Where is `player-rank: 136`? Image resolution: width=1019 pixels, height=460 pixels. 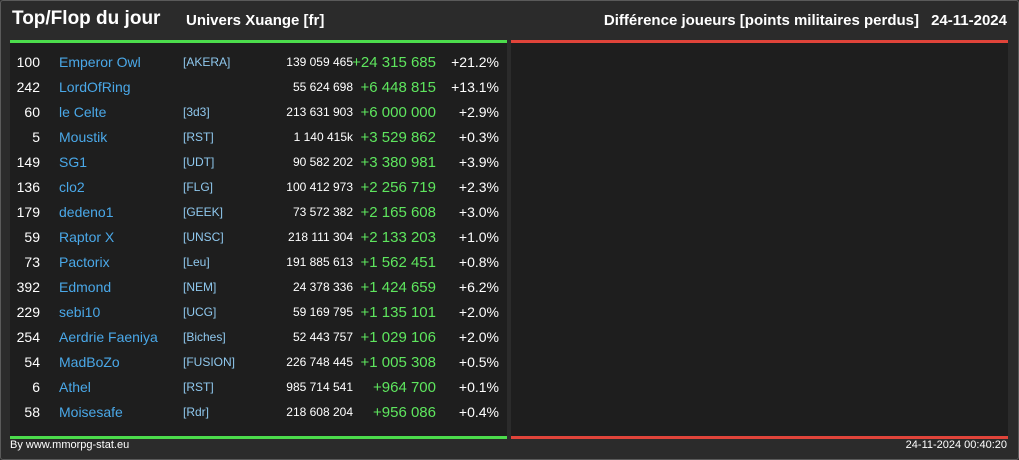
player-rank: 136 is located at coordinates (28, 187).